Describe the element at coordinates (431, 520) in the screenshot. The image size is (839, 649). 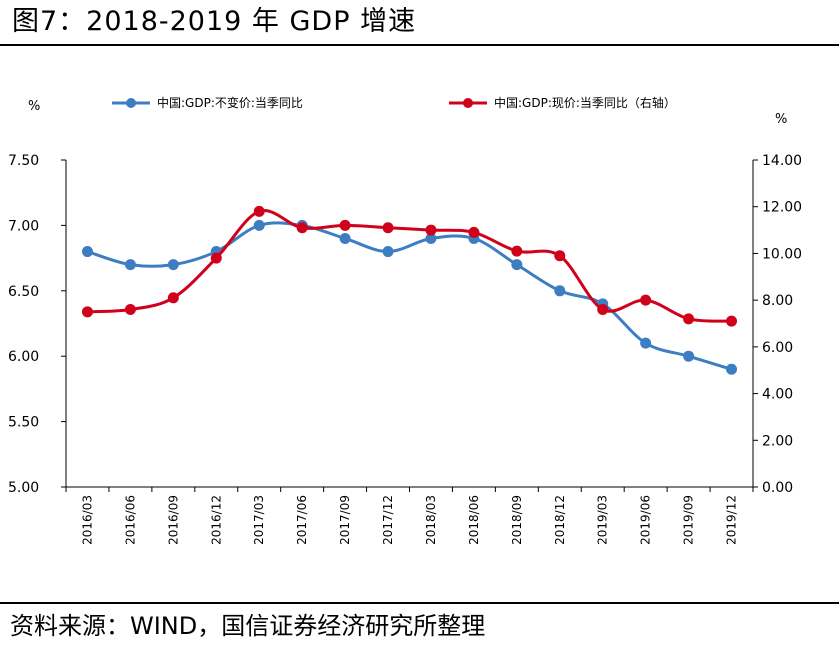
I see `x-tick-label: 2018/03` at that location.